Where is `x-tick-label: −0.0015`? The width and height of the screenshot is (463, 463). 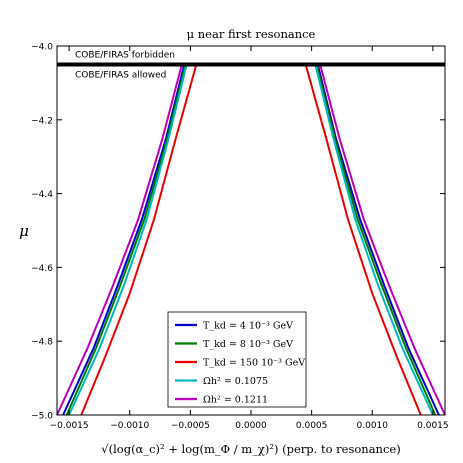
x-tick-label: −0.0015 is located at coordinates (69, 426).